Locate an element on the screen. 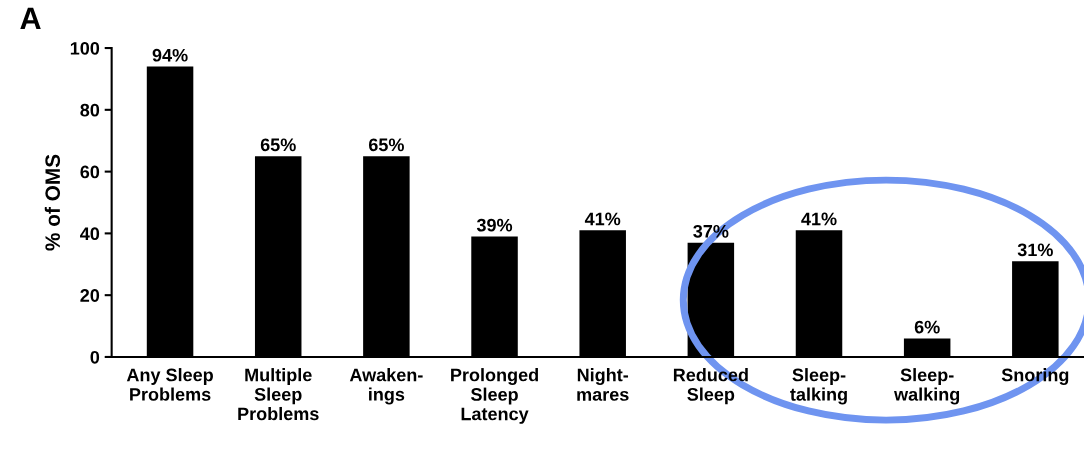 This screenshot has width=1084, height=449. data-label: 94% is located at coordinates (170, 55).